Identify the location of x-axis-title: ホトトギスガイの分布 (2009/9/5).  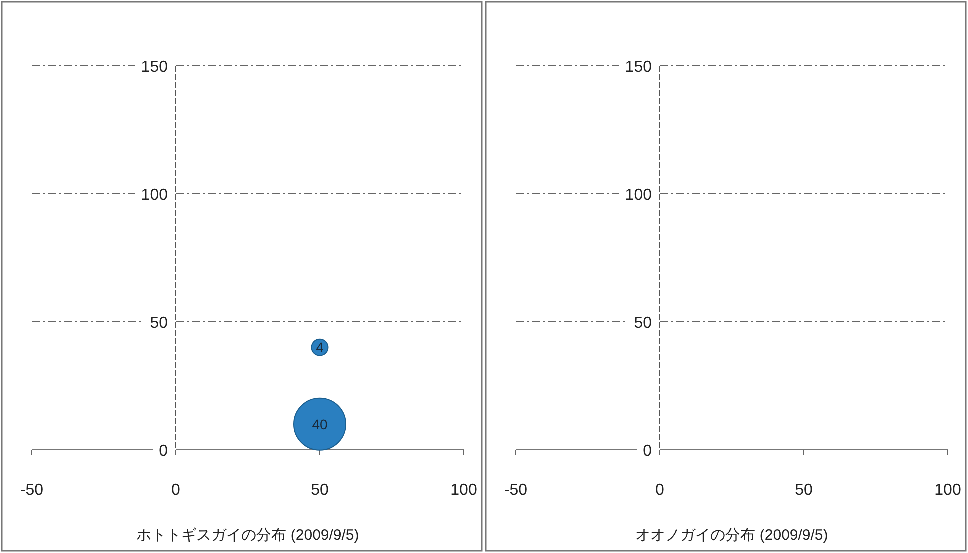
(248, 535).